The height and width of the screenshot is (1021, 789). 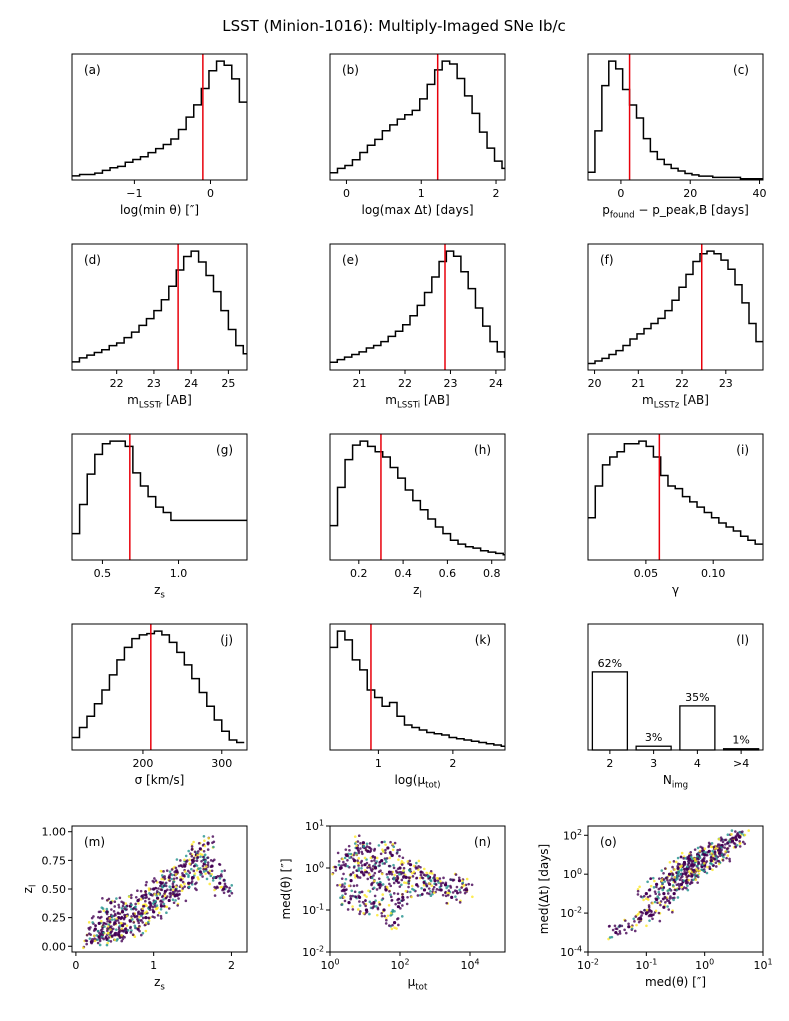 I want to click on x-tick-label: 21, so click(x=360, y=383).